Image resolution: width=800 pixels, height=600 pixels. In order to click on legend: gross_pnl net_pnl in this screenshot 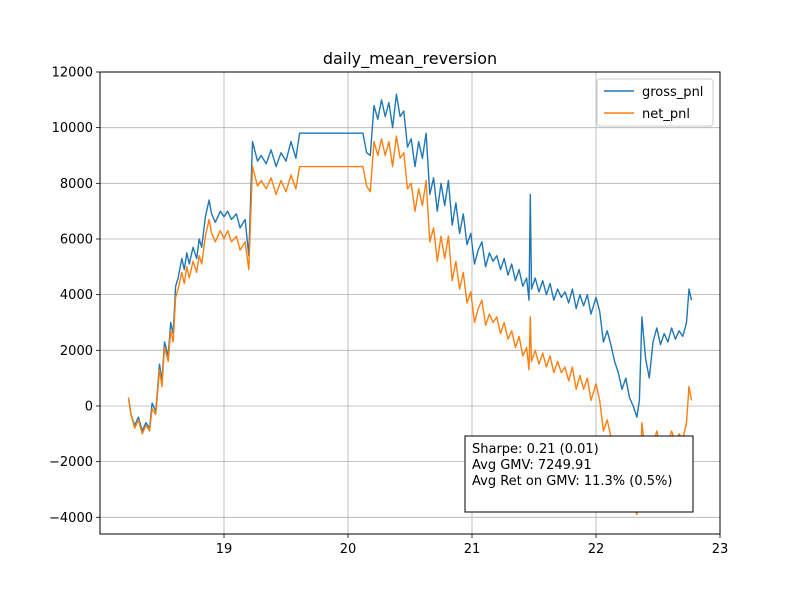, I will do `click(655, 102)`.